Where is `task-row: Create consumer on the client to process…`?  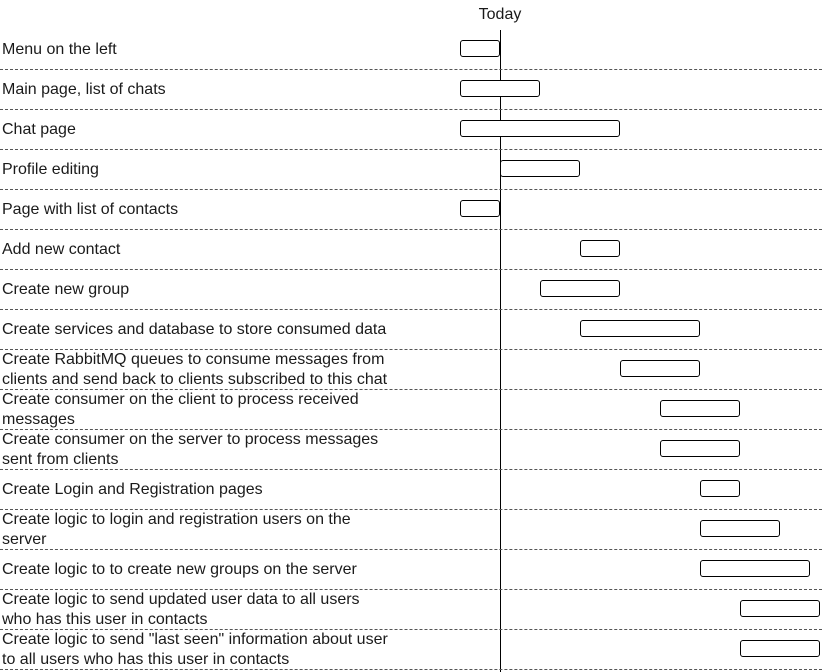
task-row: Create consumer on the client to process… is located at coordinates (411, 410).